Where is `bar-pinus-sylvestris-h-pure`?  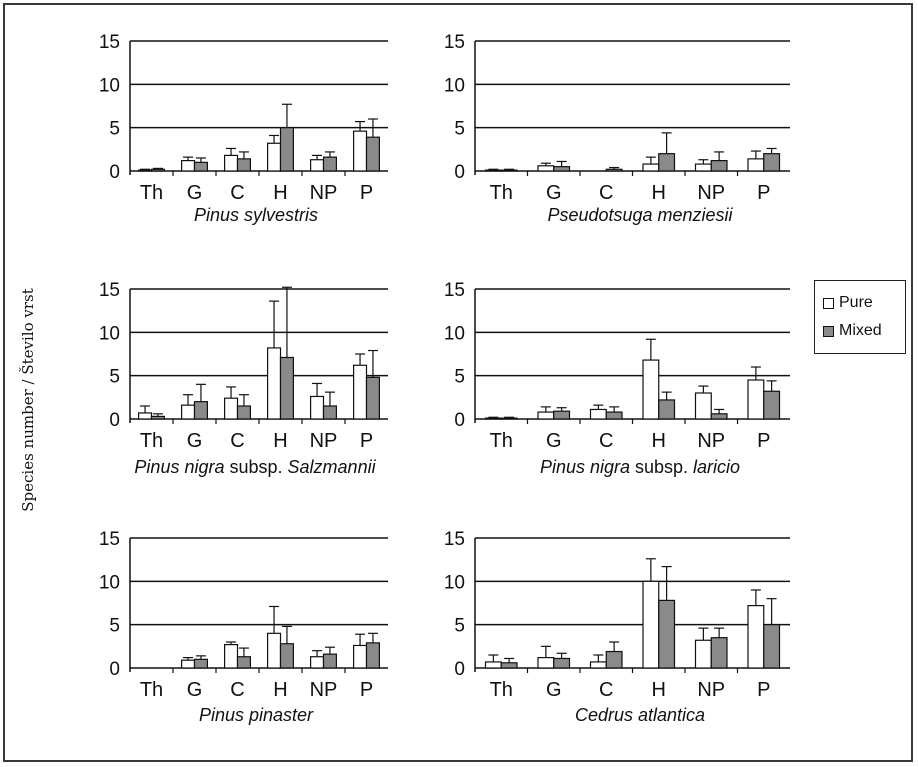 bar-pinus-sylvestris-h-pure is located at coordinates (274, 157).